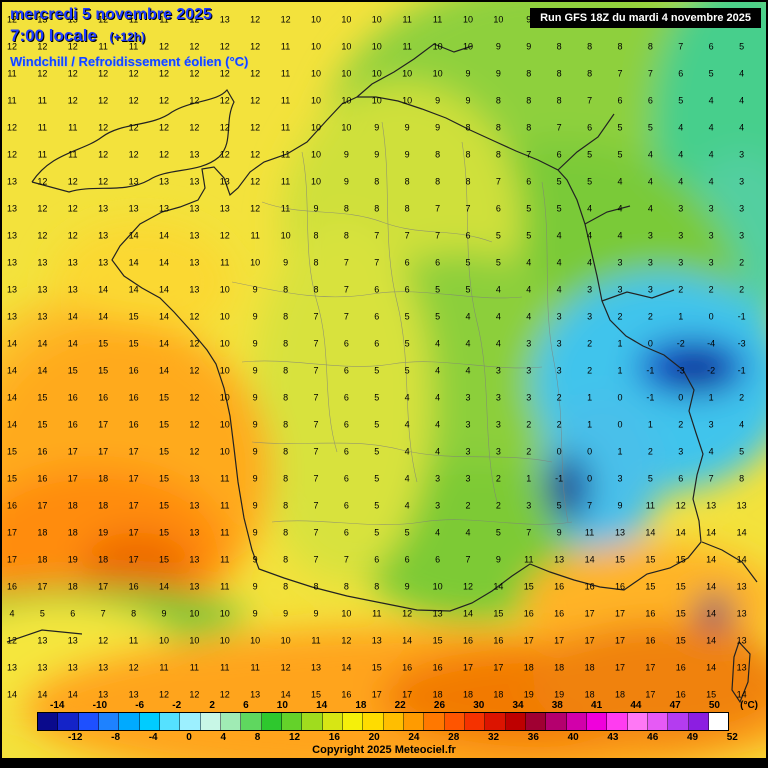  Describe the element at coordinates (116, 737) in the screenshot. I see `scale-label: -8` at that location.